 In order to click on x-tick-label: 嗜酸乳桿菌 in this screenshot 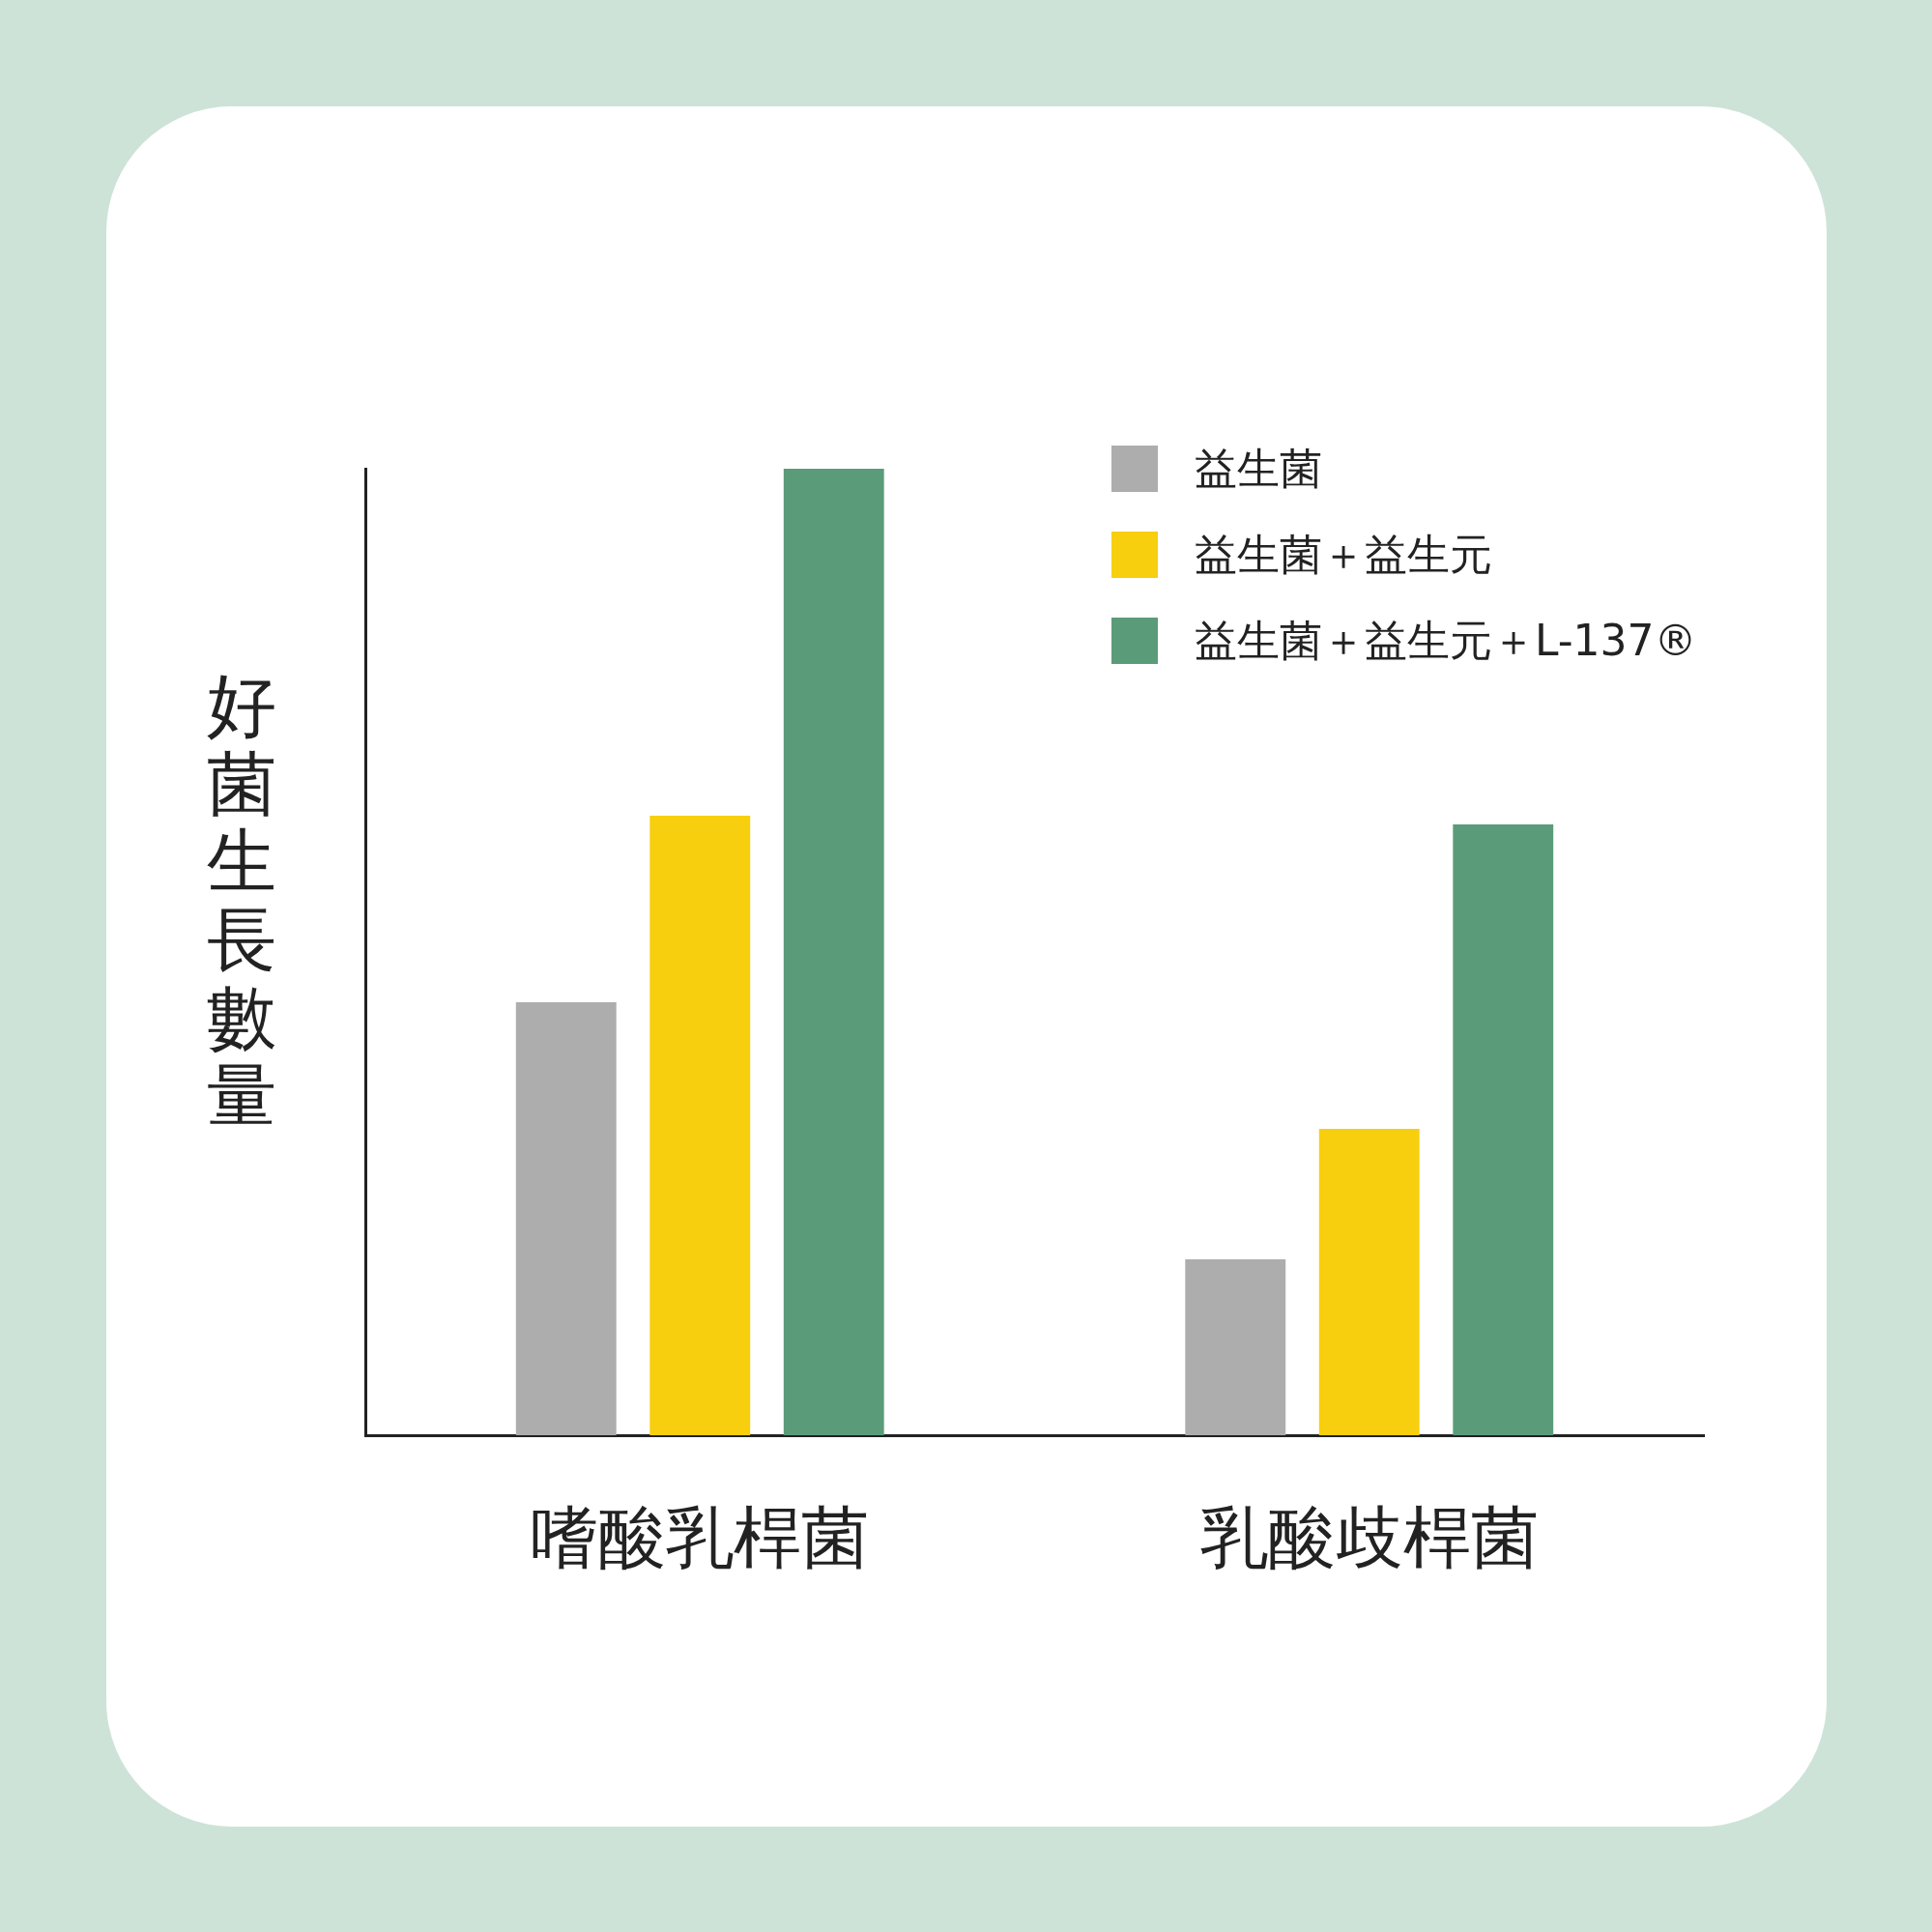, I will do `click(701, 1538)`.